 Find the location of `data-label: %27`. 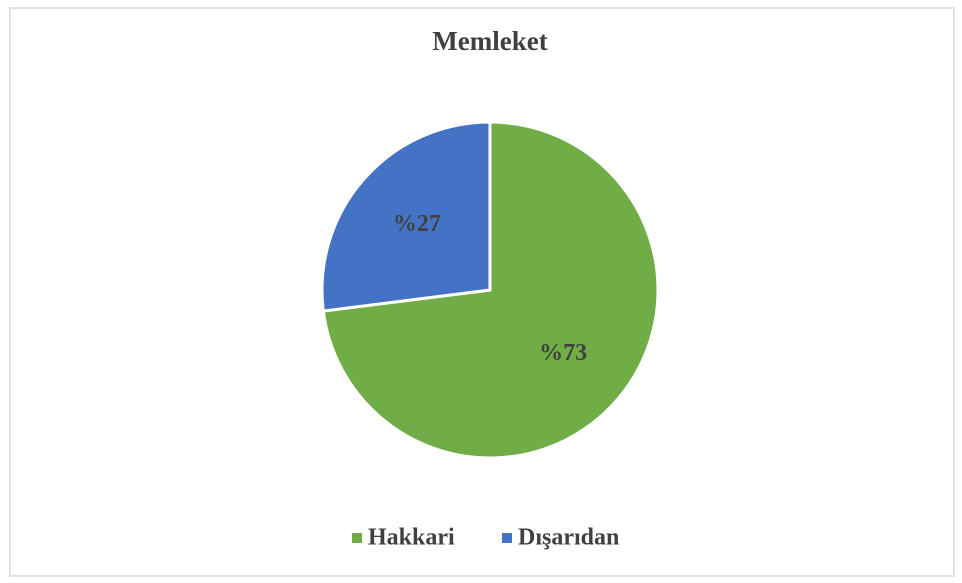

data-label: %27 is located at coordinates (417, 224).